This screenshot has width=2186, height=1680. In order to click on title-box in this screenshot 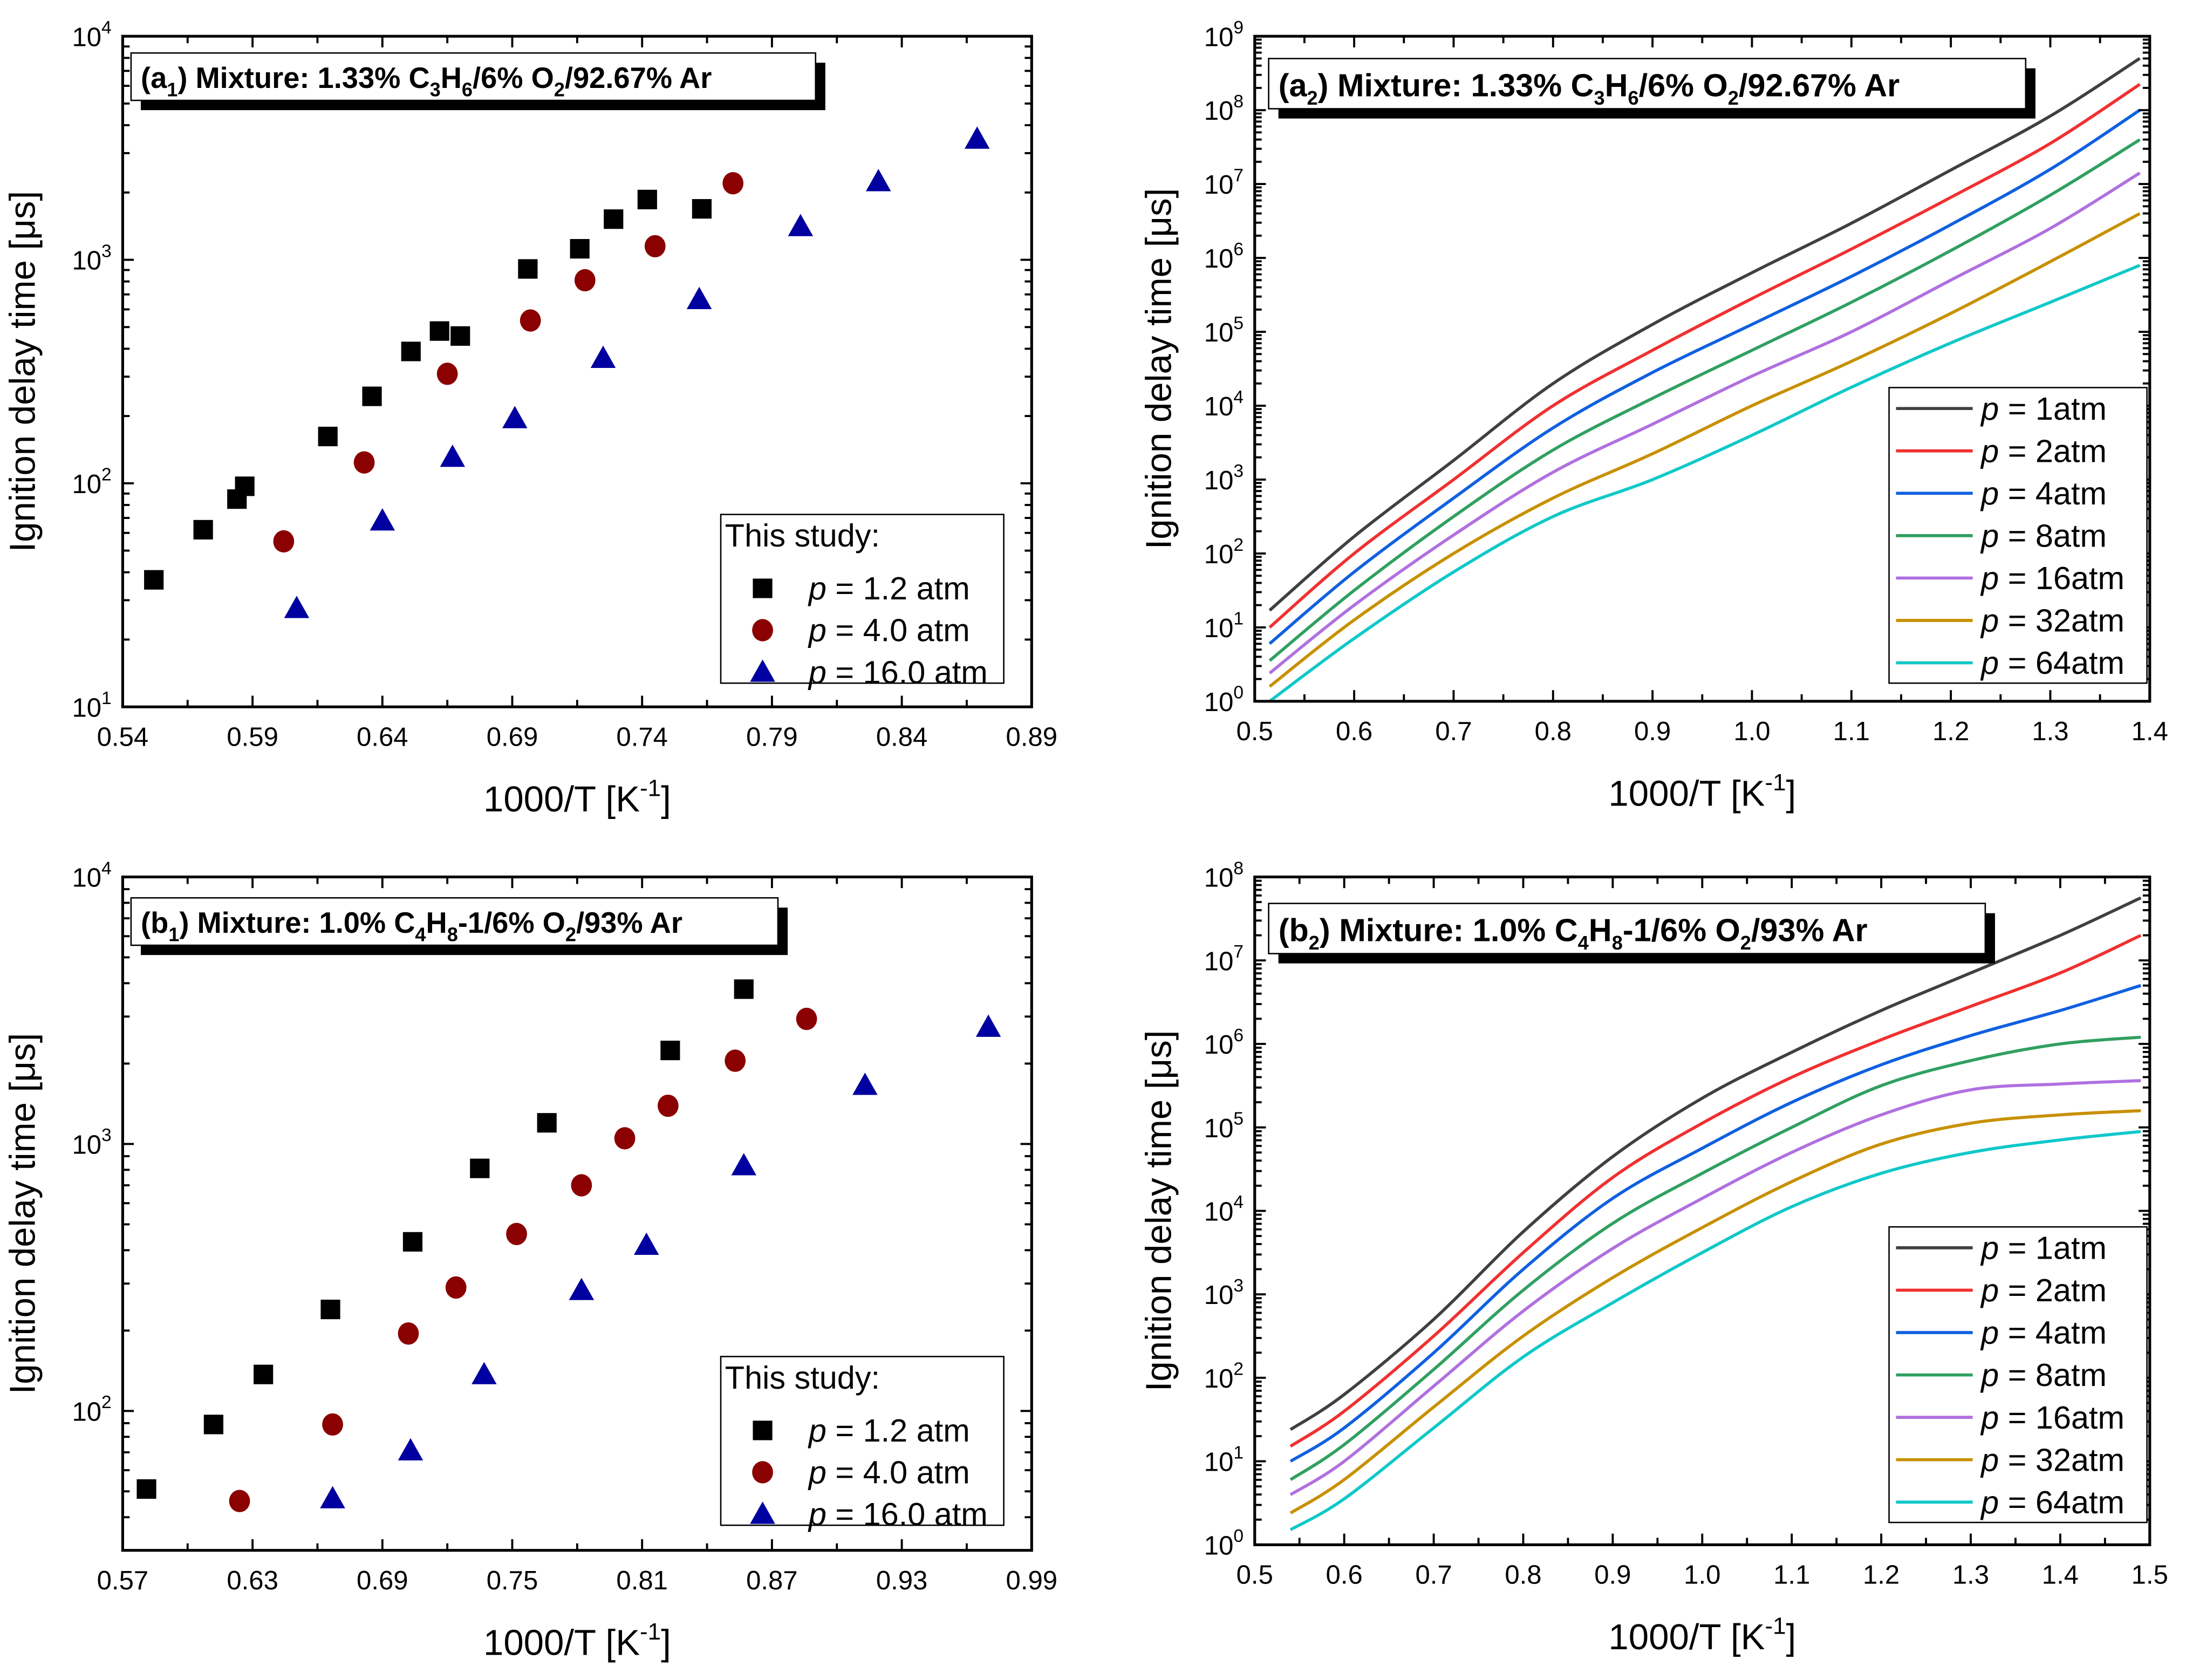, I will do `click(473, 77)`.